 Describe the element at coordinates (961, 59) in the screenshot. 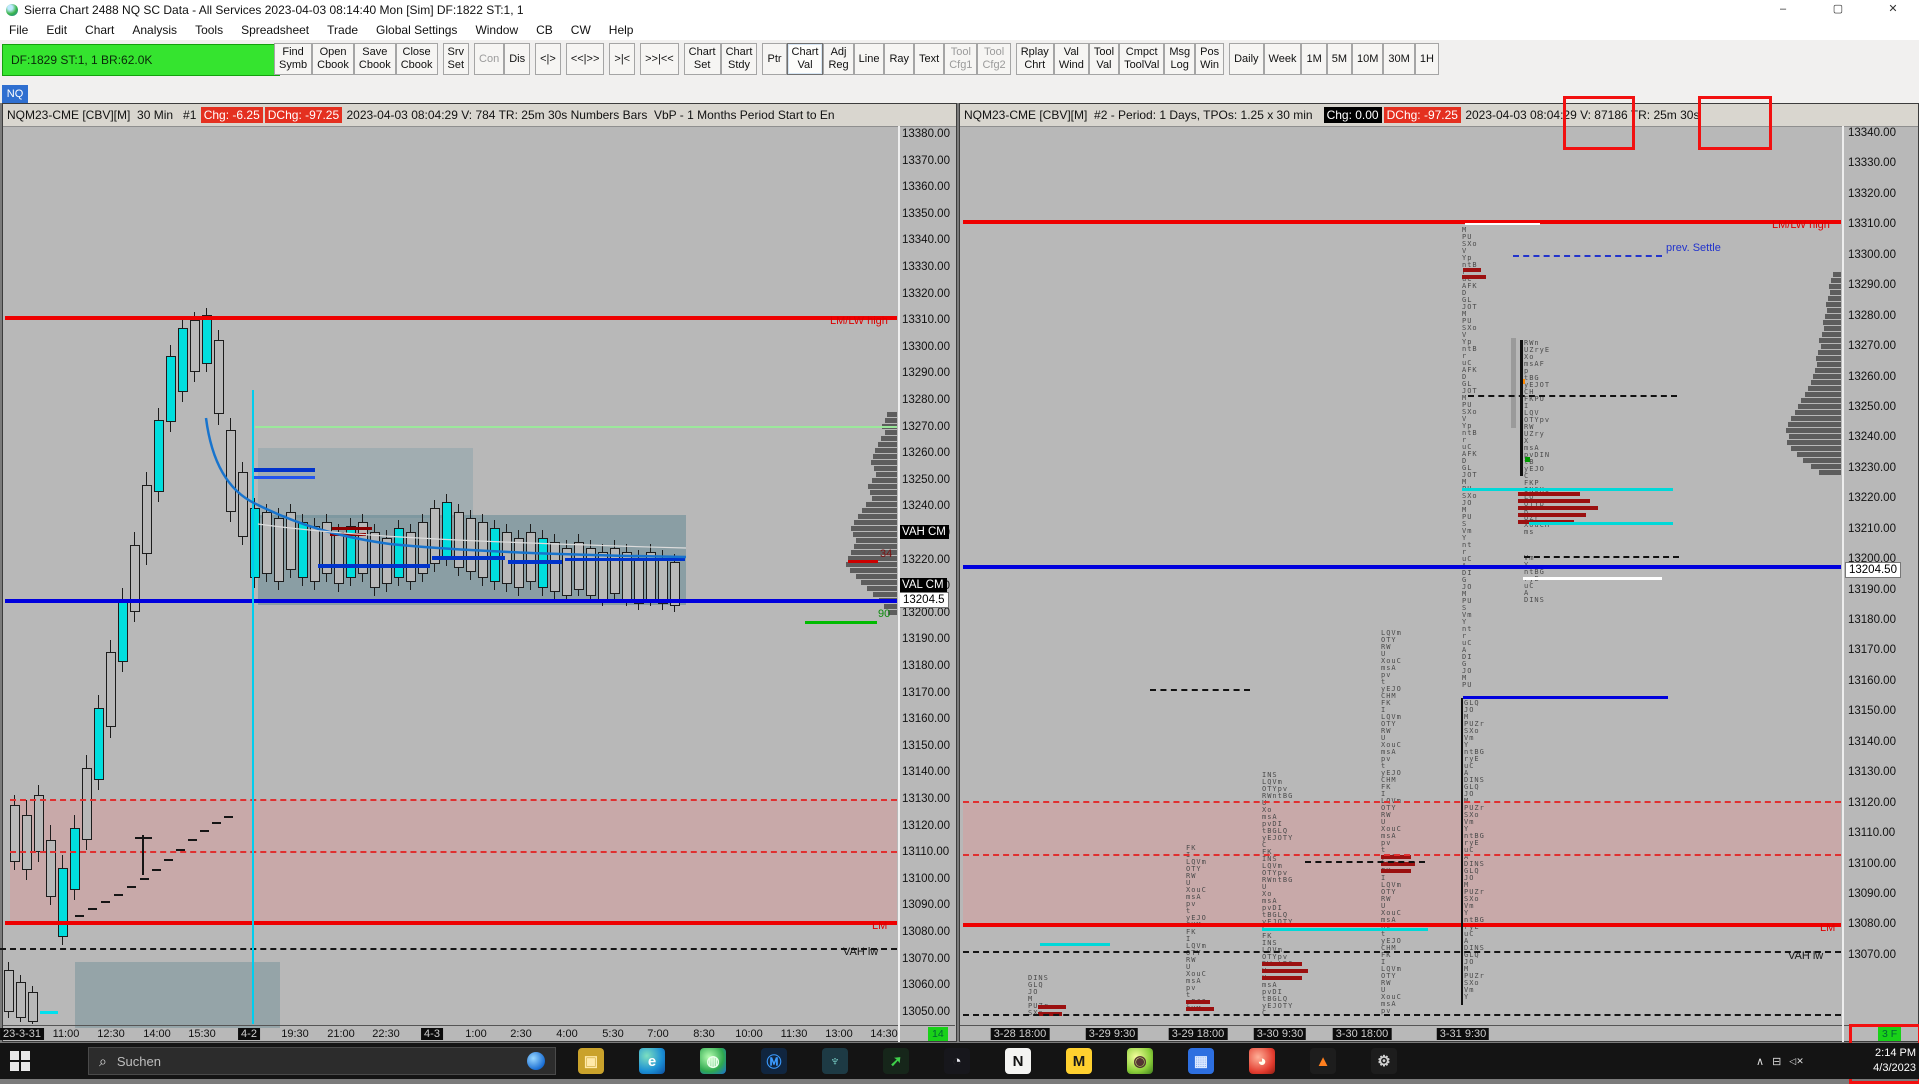

I see `toolbar-button-tool-cfg1: Tool Cfg1` at that location.